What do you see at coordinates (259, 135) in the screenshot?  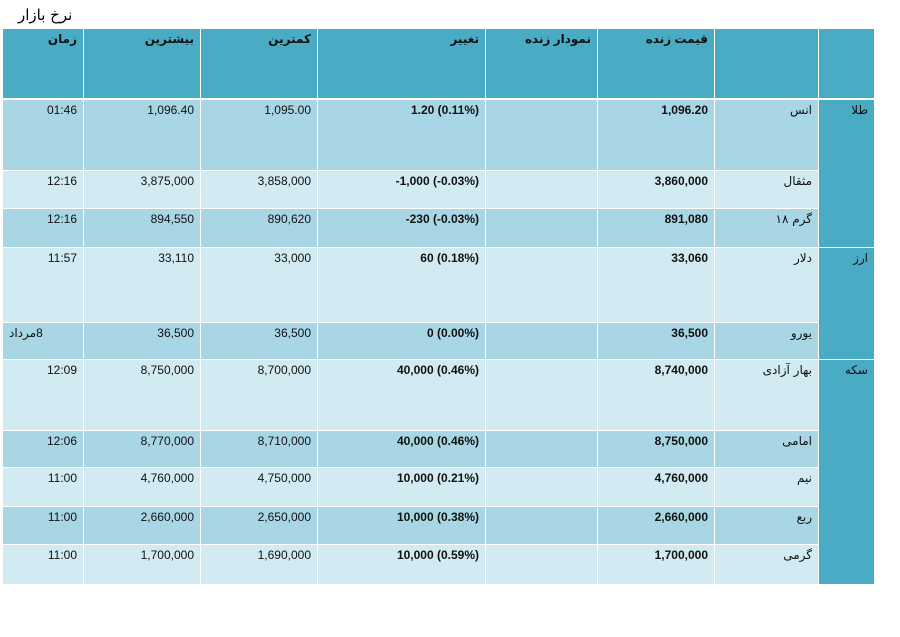 I see `cell-min: 1,095.00` at bounding box center [259, 135].